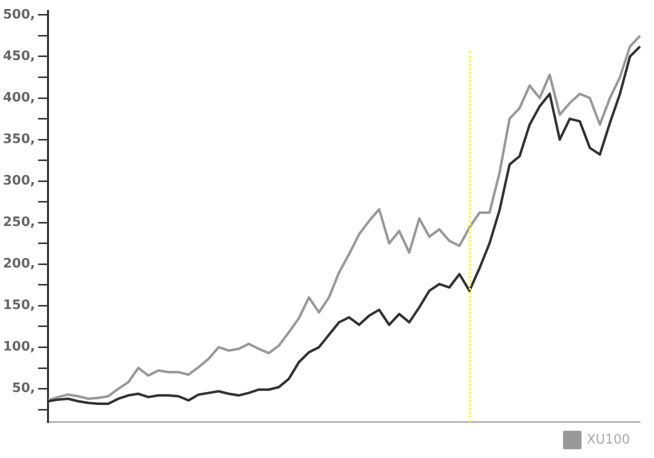  Describe the element at coordinates (19, 347) in the screenshot. I see `y-tick-label: 100,` at that location.